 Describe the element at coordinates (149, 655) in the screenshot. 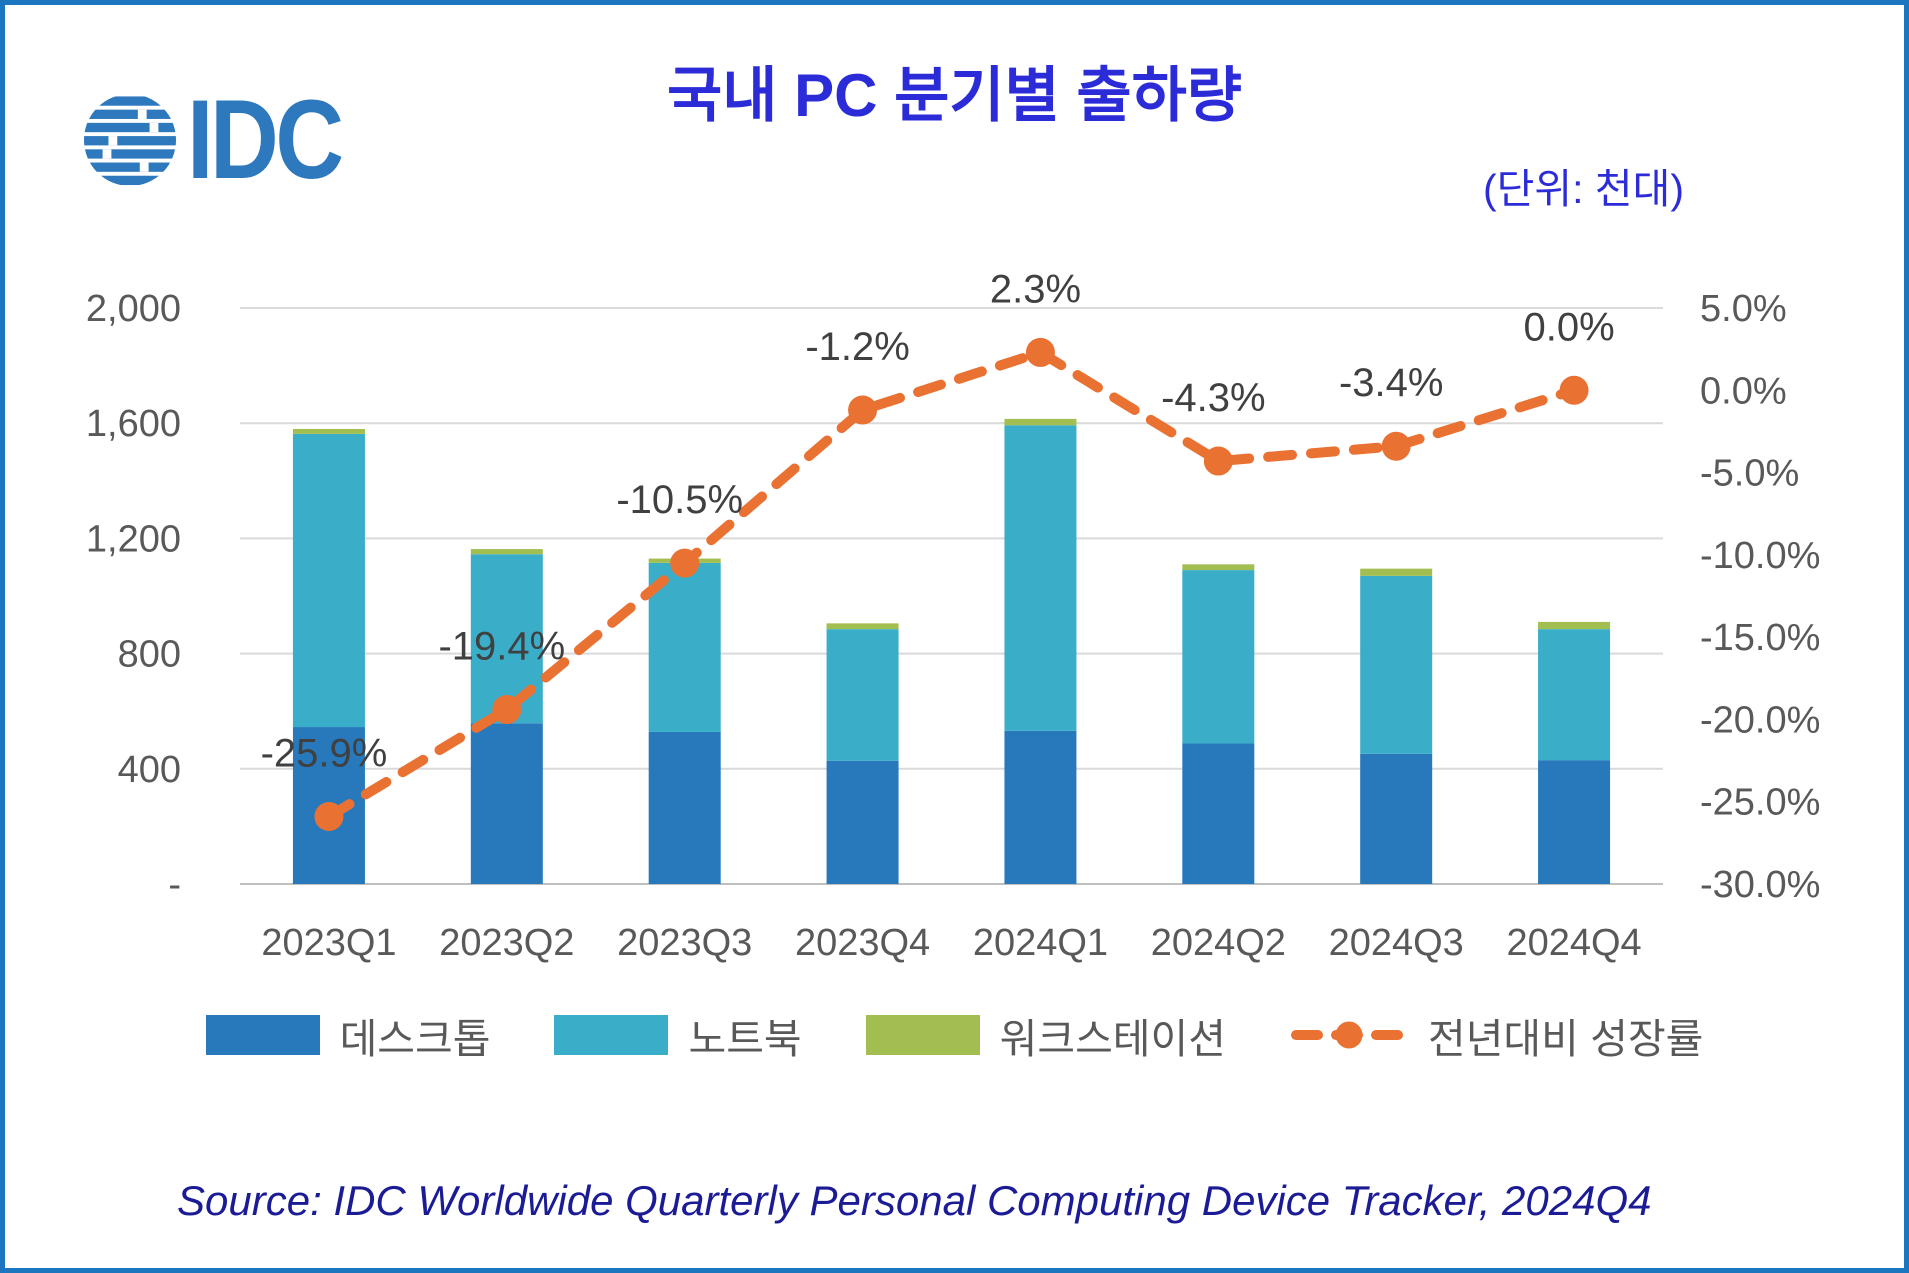

I see `left-axis-tick-label: 800` at that location.